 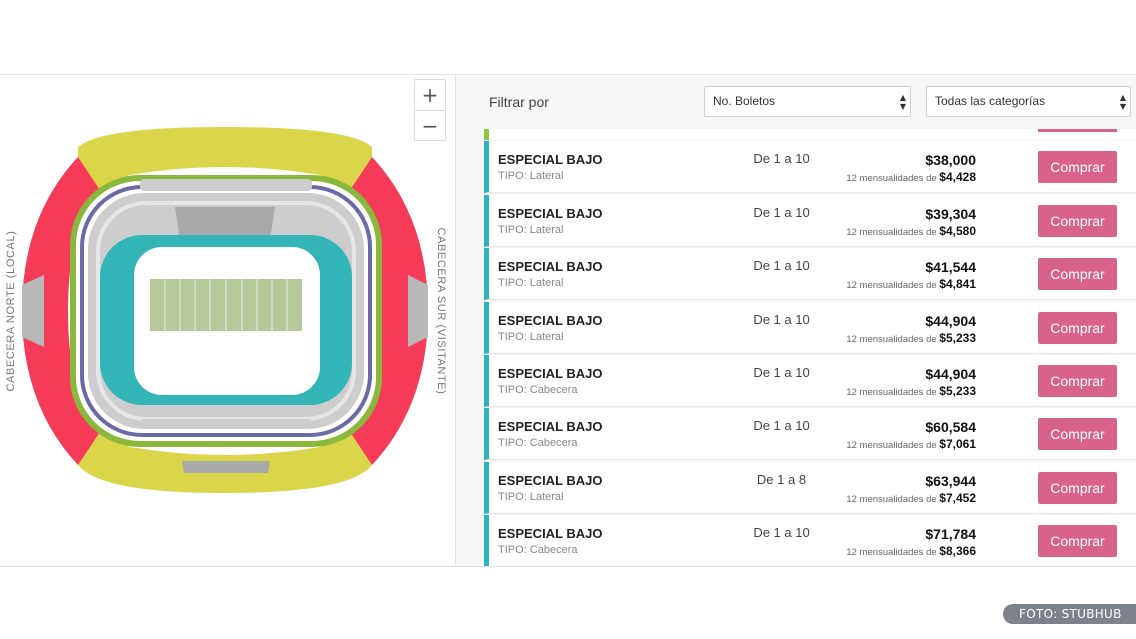 I want to click on listing-price: $71,784, so click(x=950, y=534).